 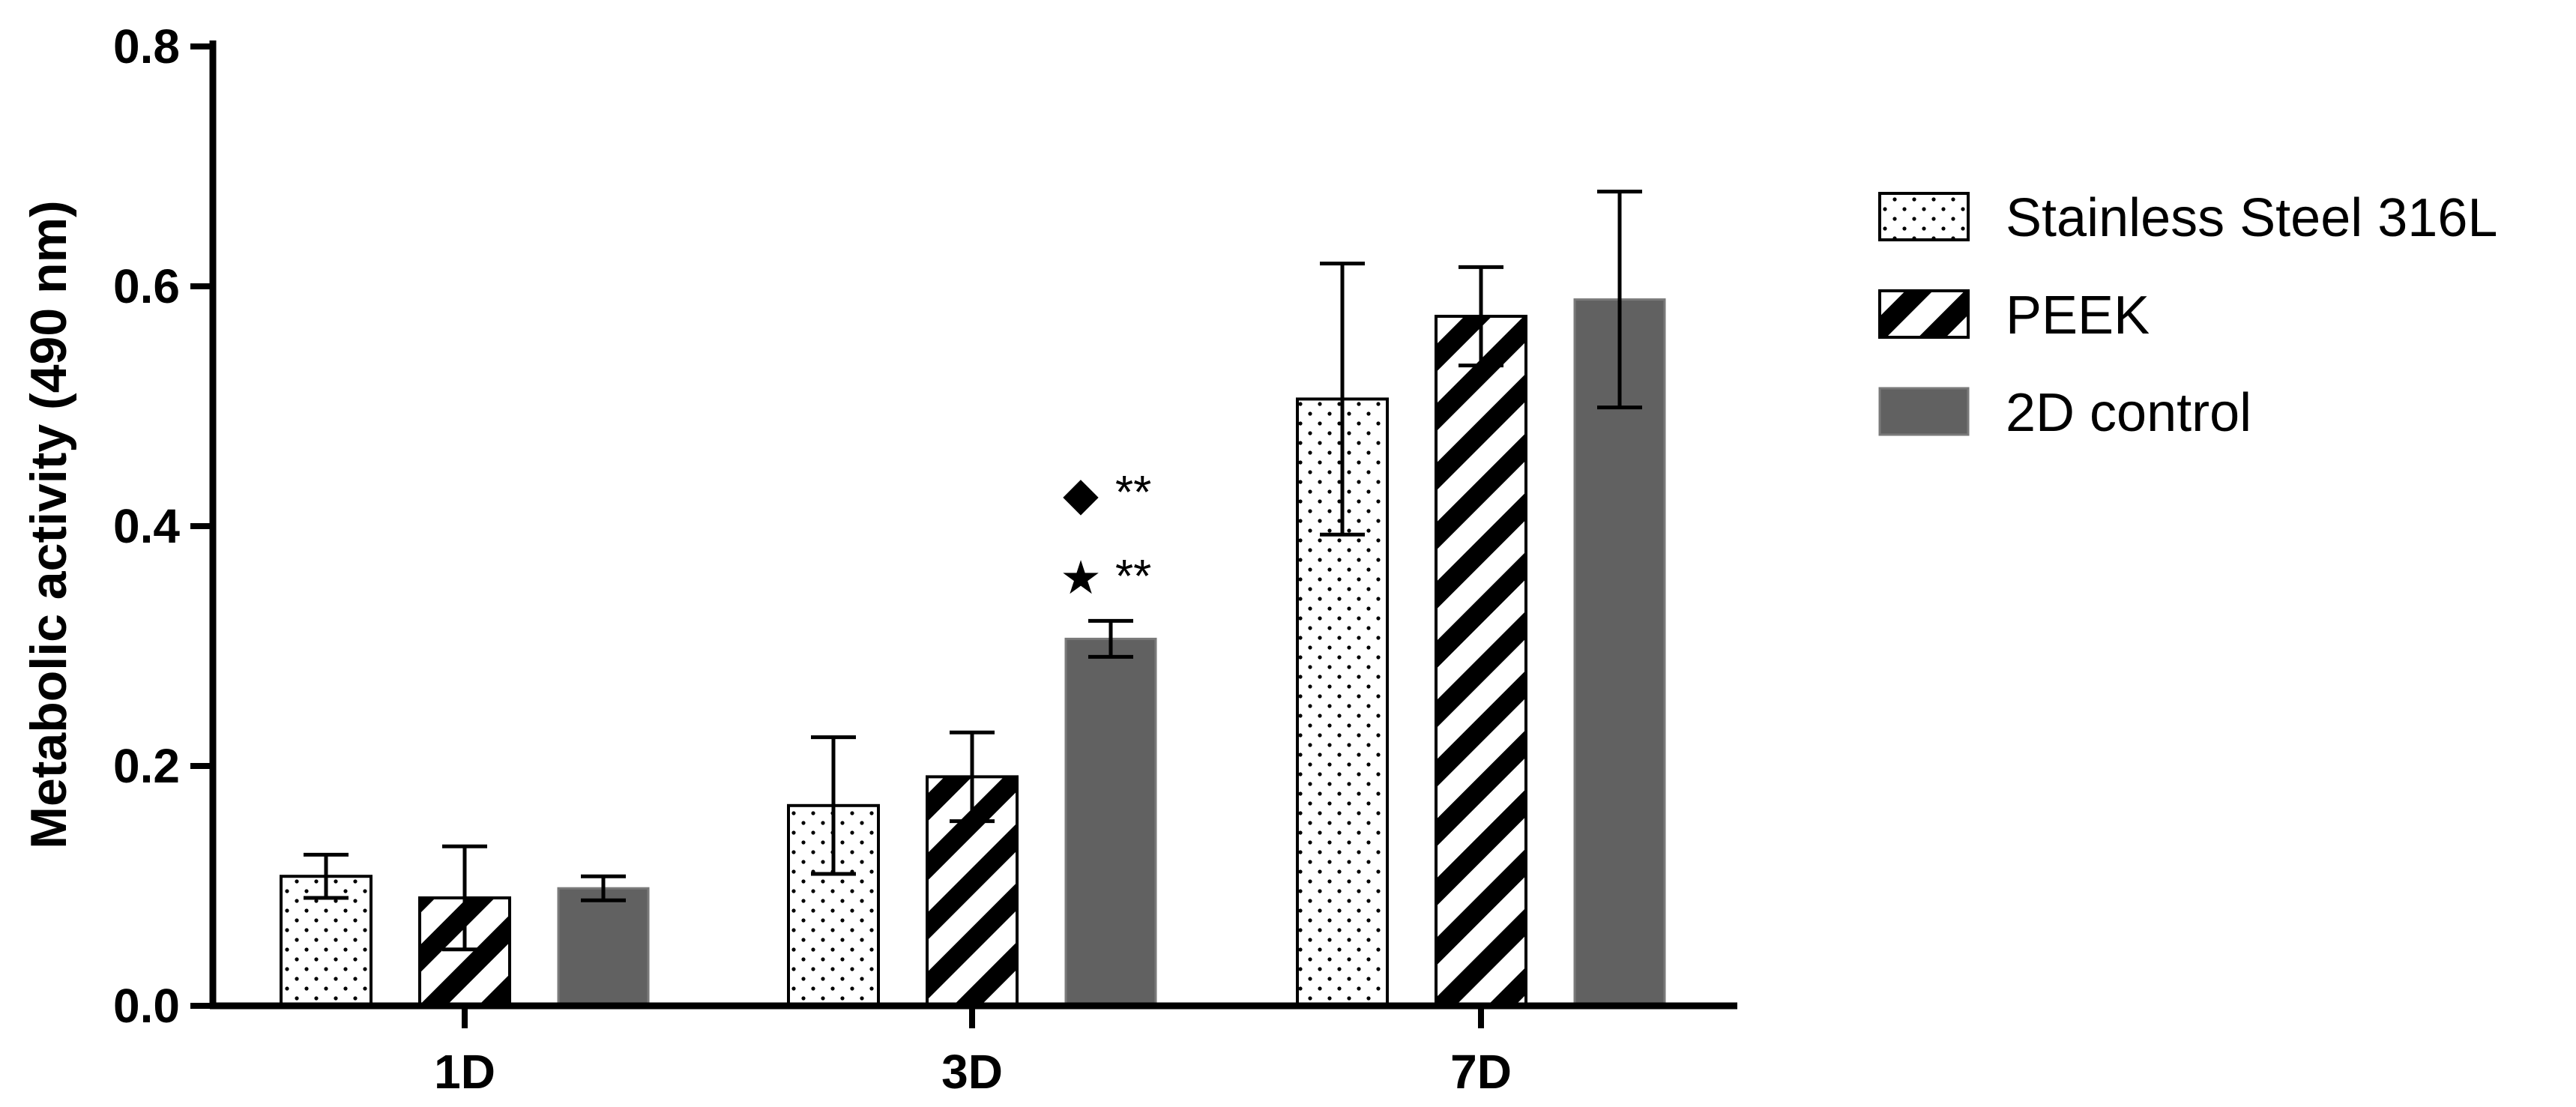 I want to click on y-tick-label: 0.8, so click(x=146, y=46).